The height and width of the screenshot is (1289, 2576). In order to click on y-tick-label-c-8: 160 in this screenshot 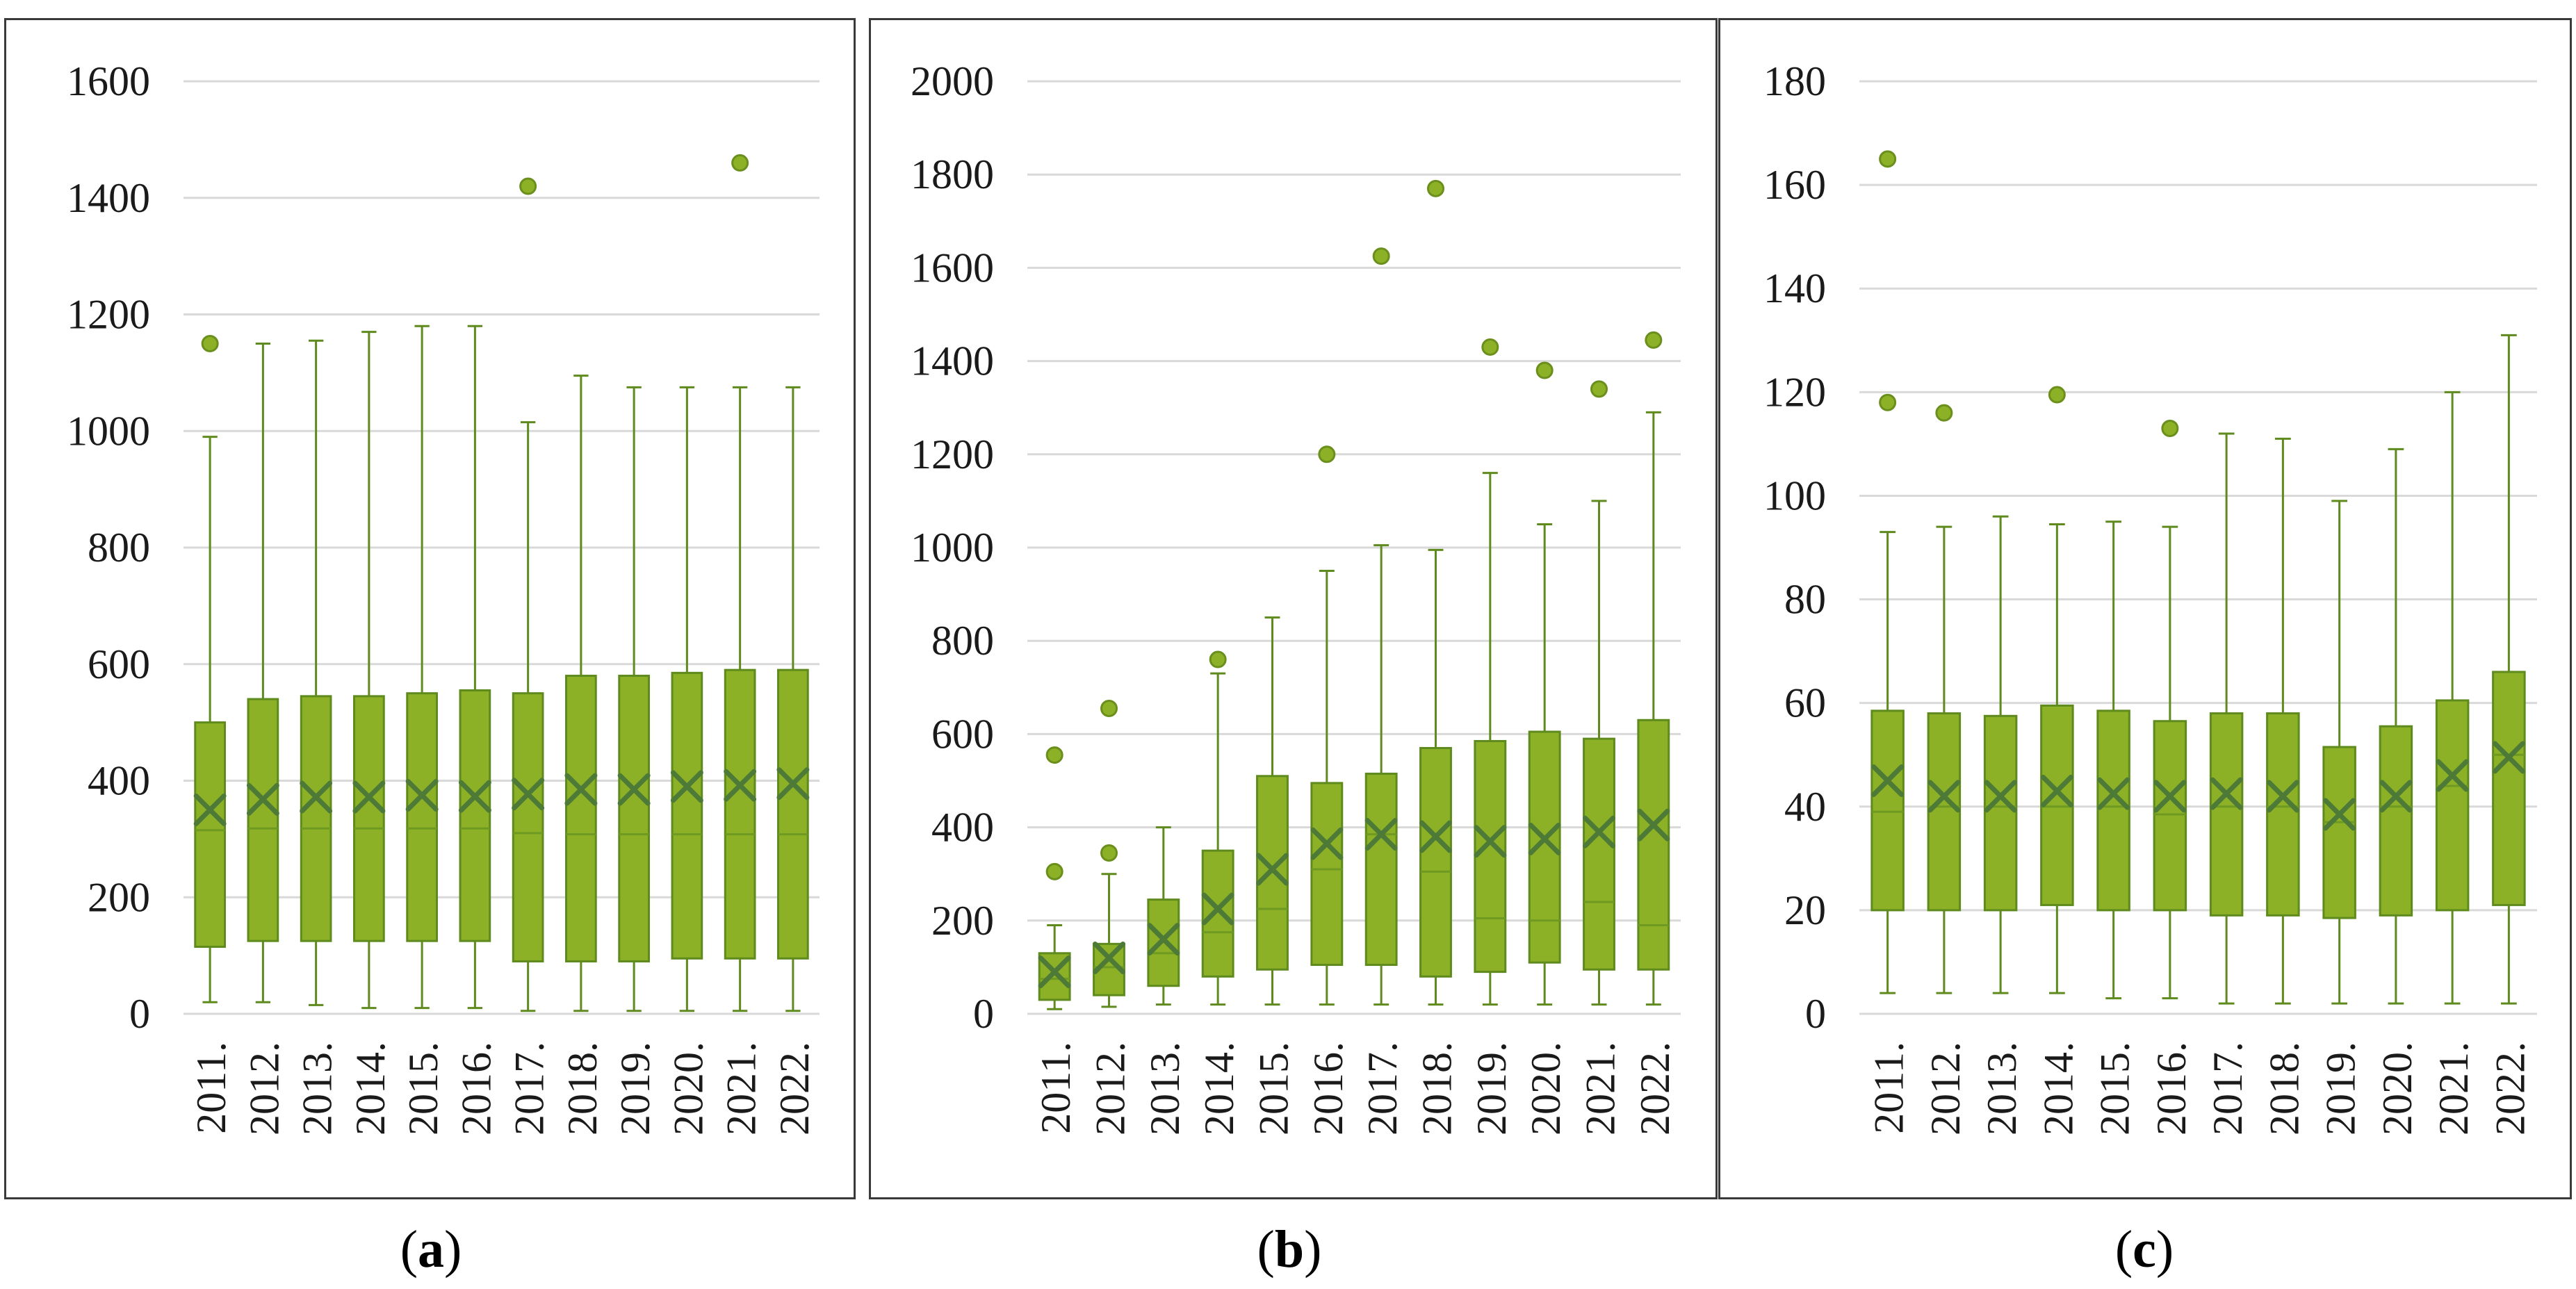, I will do `click(1794, 185)`.